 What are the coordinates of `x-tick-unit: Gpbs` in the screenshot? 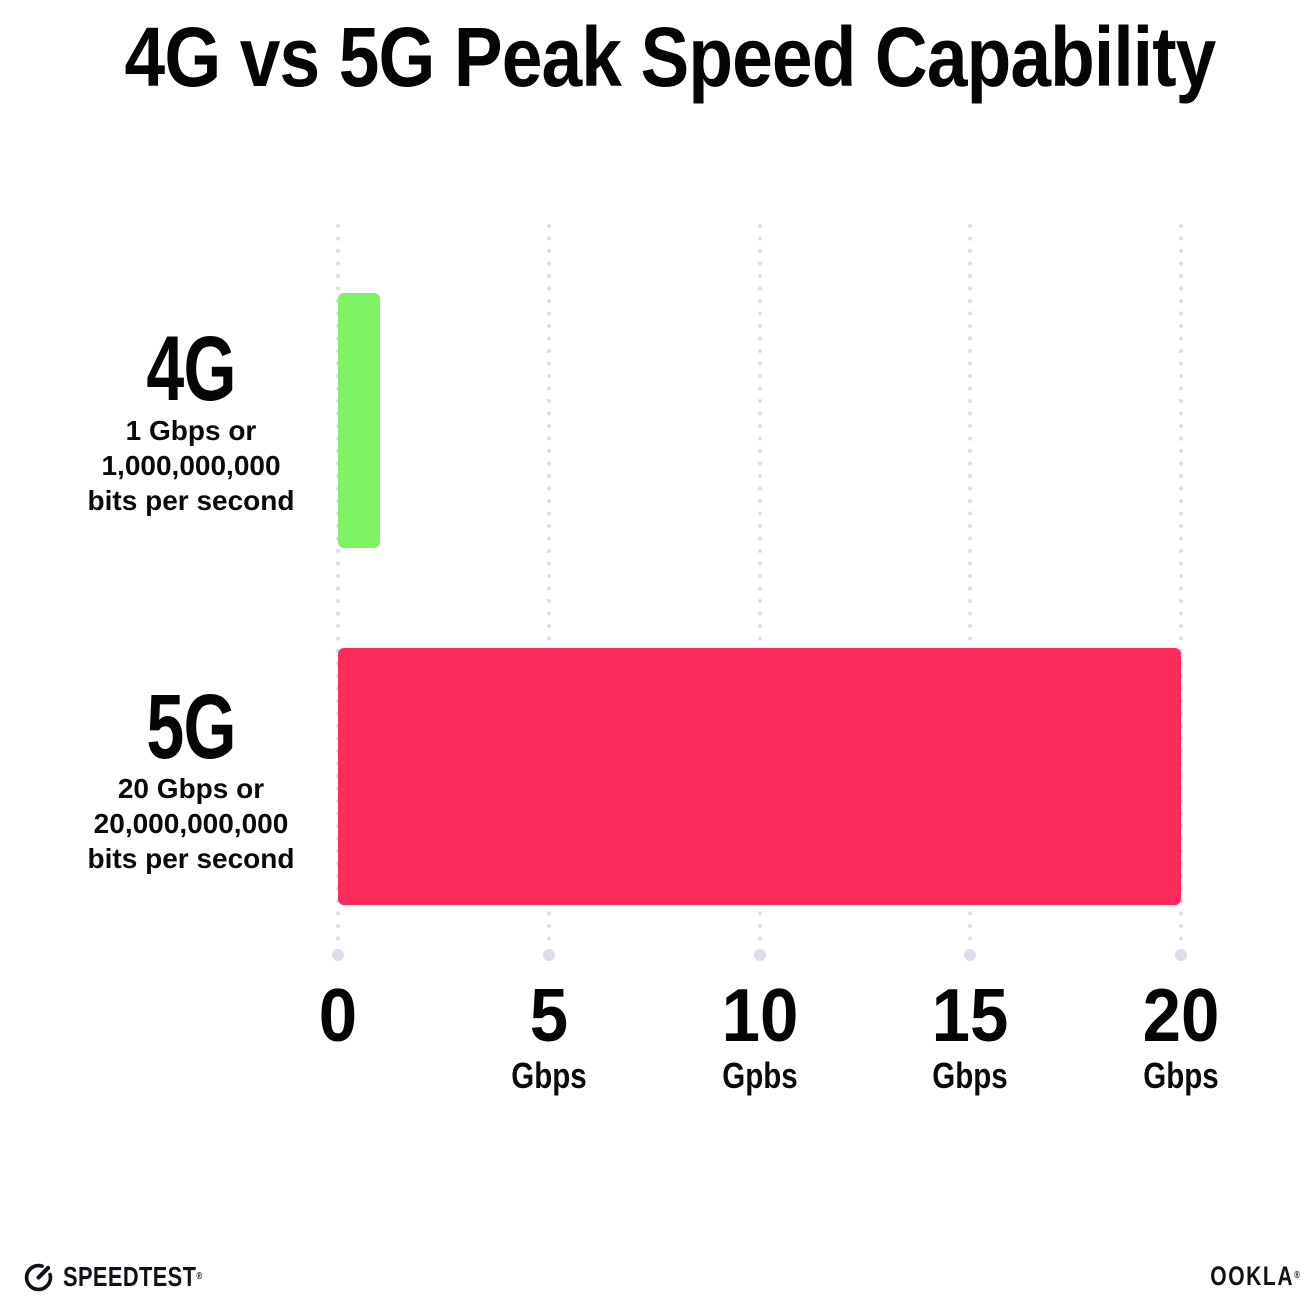 It's located at (759, 1075).